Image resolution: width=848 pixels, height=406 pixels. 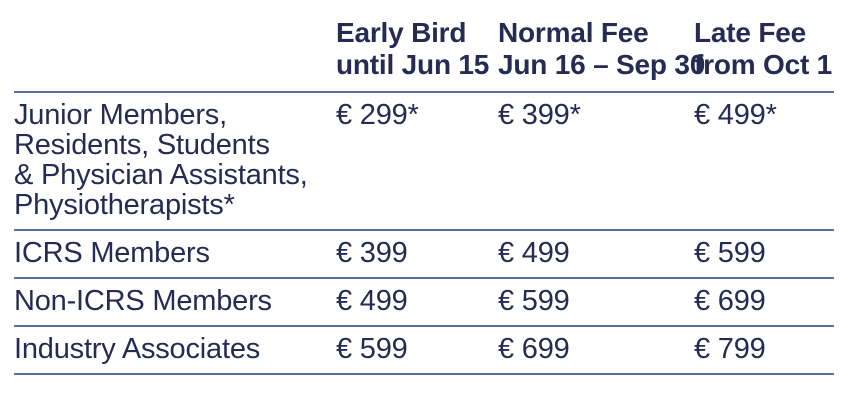 I want to click on column-header-late-fee: Late Fee from Oct 1, so click(x=764, y=45).